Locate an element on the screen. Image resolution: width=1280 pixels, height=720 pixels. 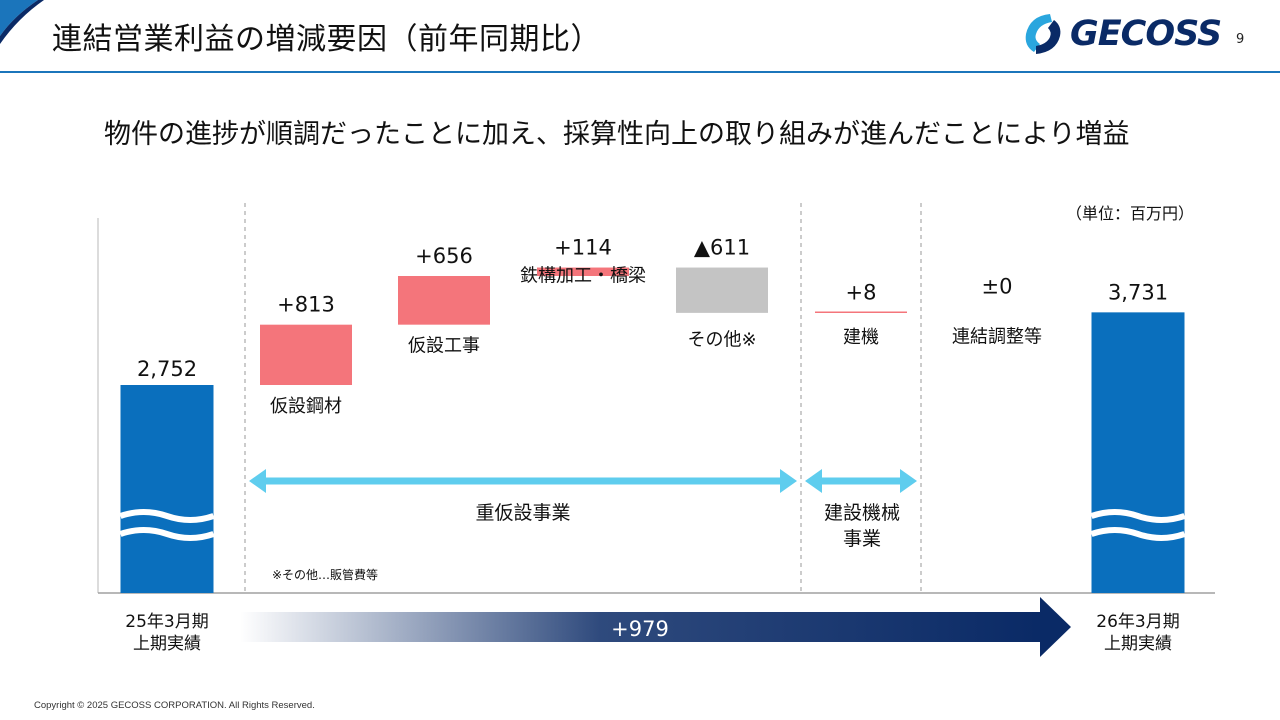
total-change-arrow is located at coordinates (655, 627).